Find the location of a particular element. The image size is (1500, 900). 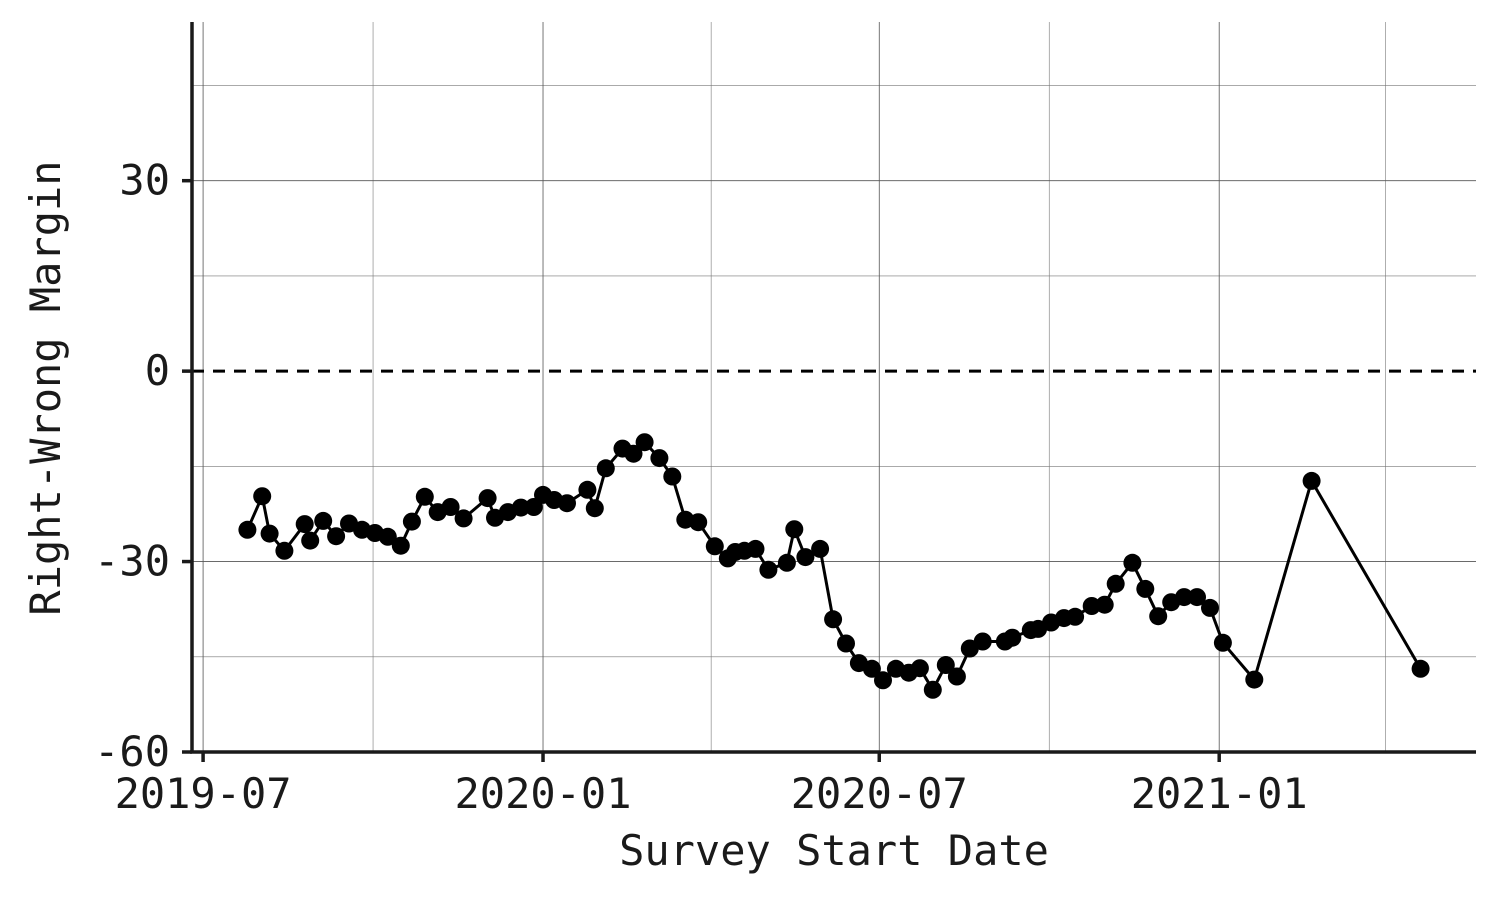

x-tick-label: 2019-07 is located at coordinates (203, 793).